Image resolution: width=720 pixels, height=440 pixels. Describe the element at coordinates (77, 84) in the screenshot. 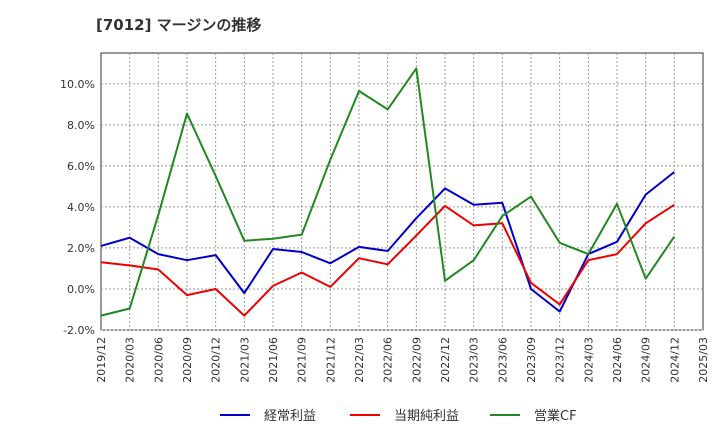

I see `y-tick-label: 10.0%` at that location.